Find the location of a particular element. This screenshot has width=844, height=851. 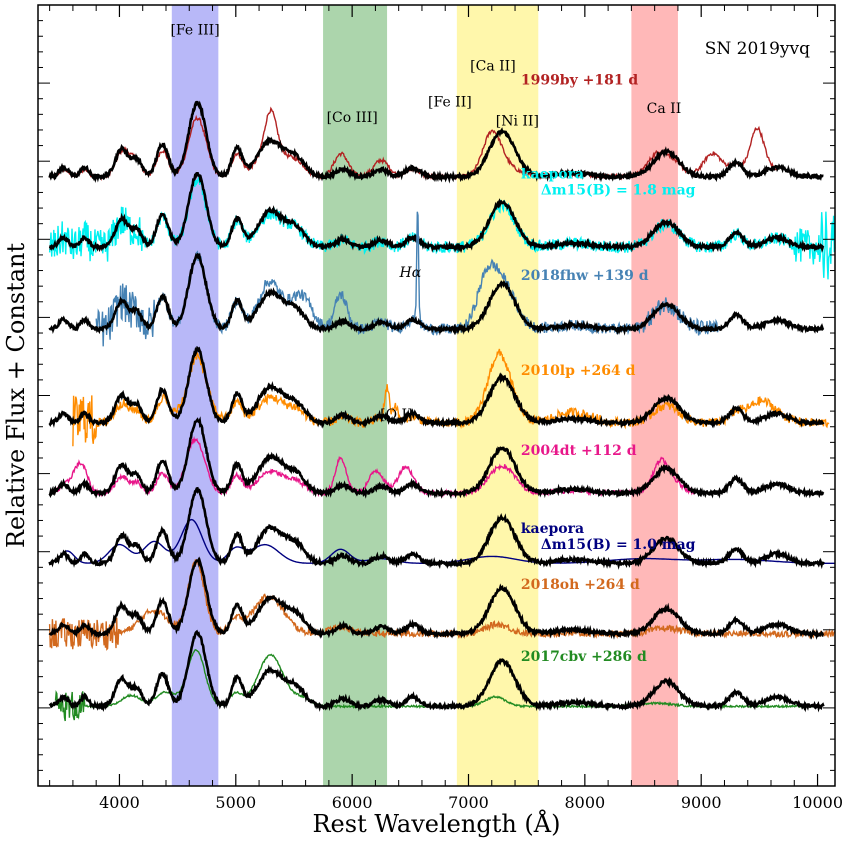

series-label-4-0: 2004dt +112 d is located at coordinates (579, 451).